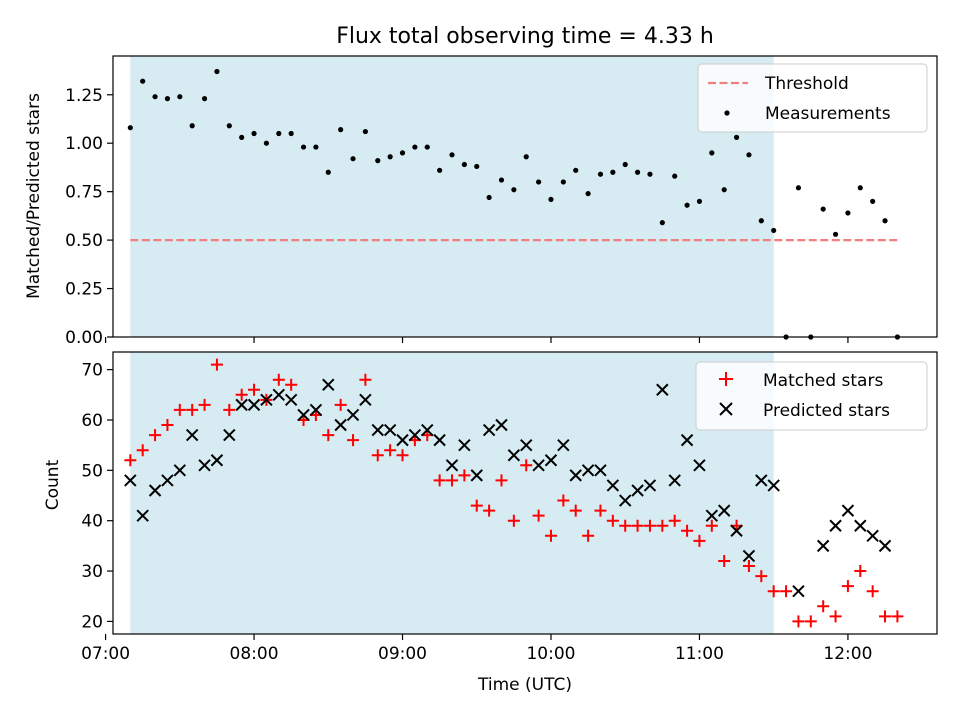 The height and width of the screenshot is (720, 960). What do you see at coordinates (84, 96) in the screenshot?
I see `top-y-tick-label: 1.25` at bounding box center [84, 96].